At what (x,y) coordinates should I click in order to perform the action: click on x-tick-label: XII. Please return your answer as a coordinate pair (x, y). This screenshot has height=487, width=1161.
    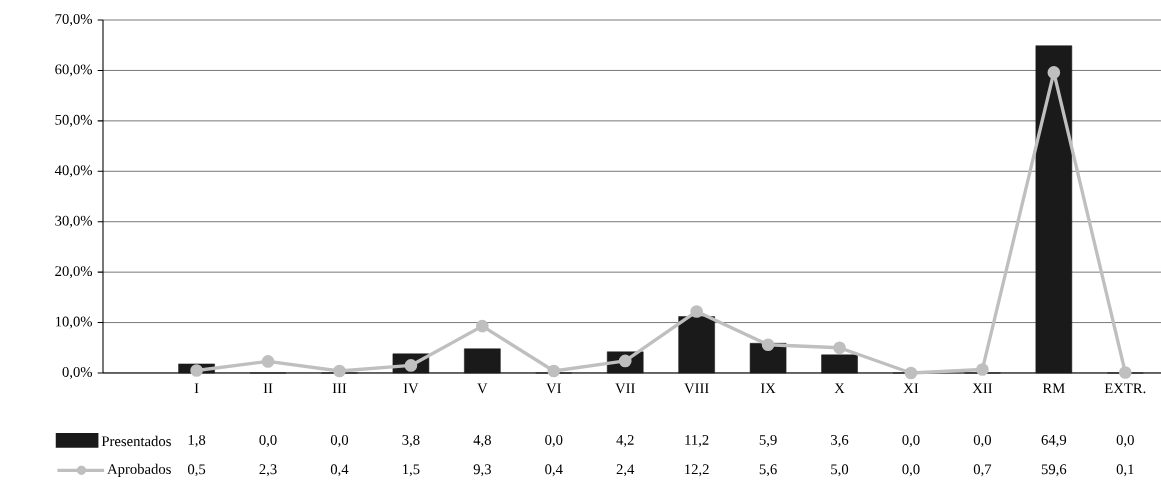
    Looking at the image, I should click on (982, 388).